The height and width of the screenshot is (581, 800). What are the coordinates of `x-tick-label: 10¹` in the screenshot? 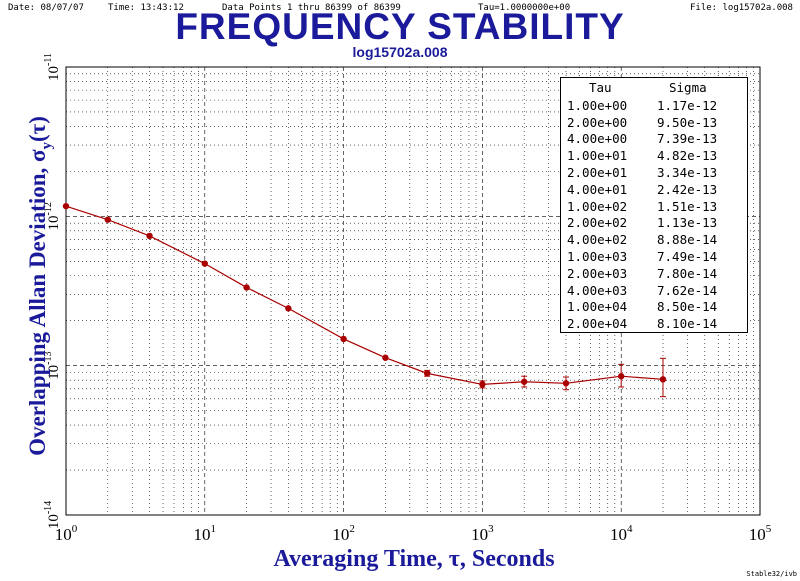 It's located at (205, 533).